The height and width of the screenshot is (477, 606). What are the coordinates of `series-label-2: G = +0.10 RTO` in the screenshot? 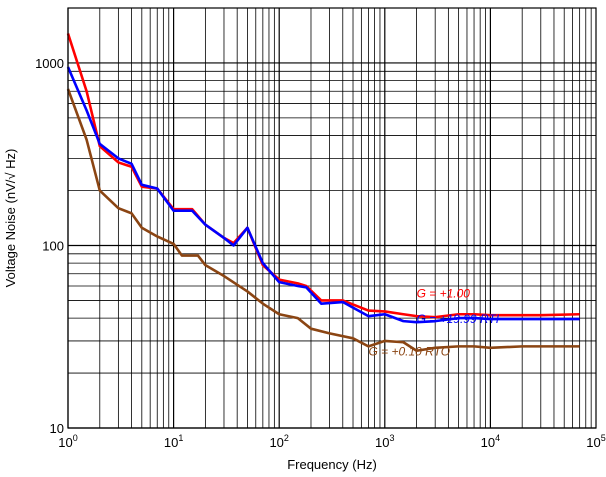 It's located at (409, 351).